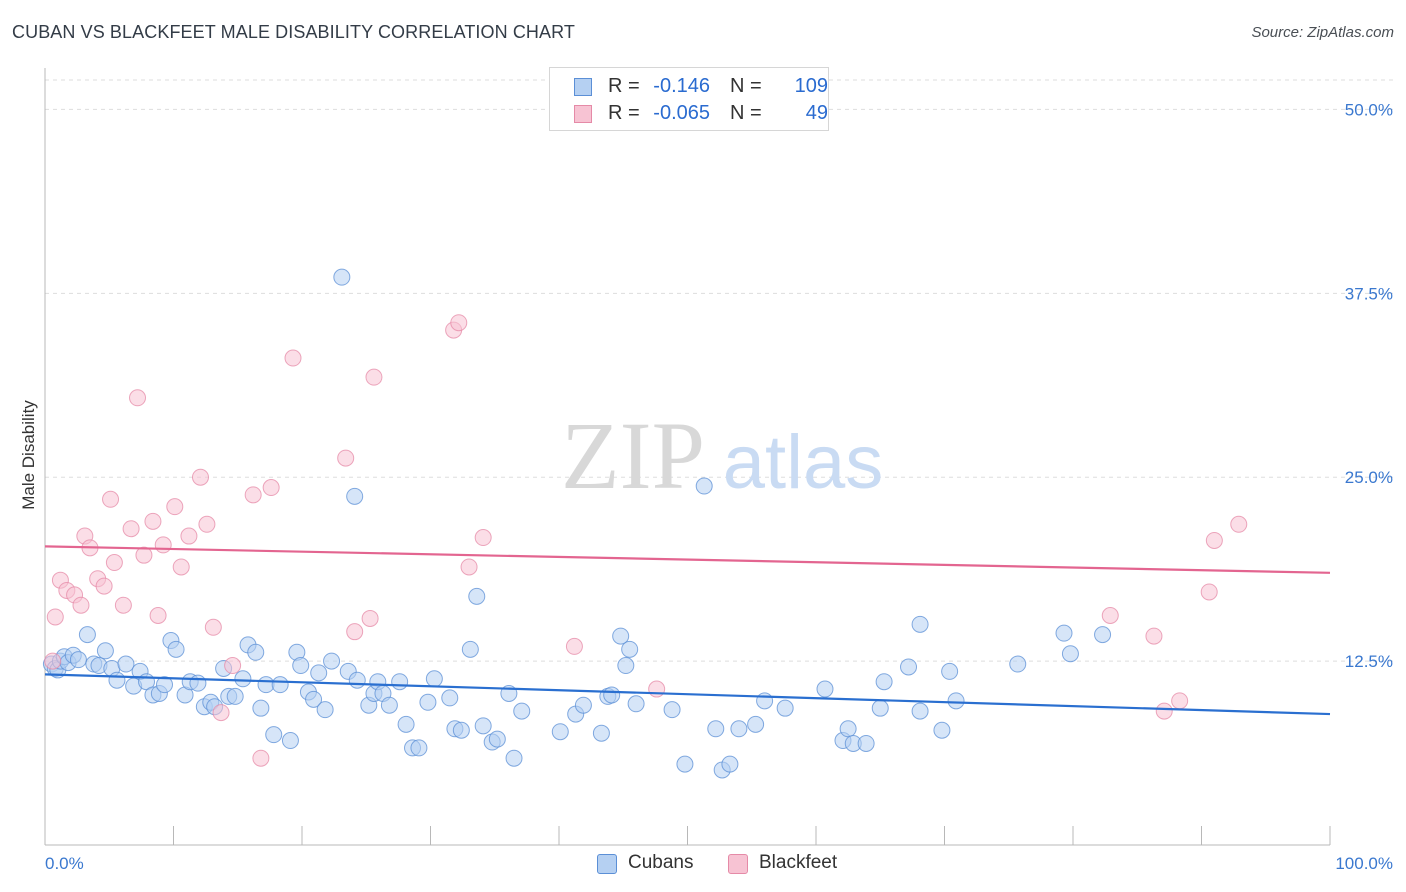  I want to click on x-tick-label: 100.0%, so click(1364, 863).